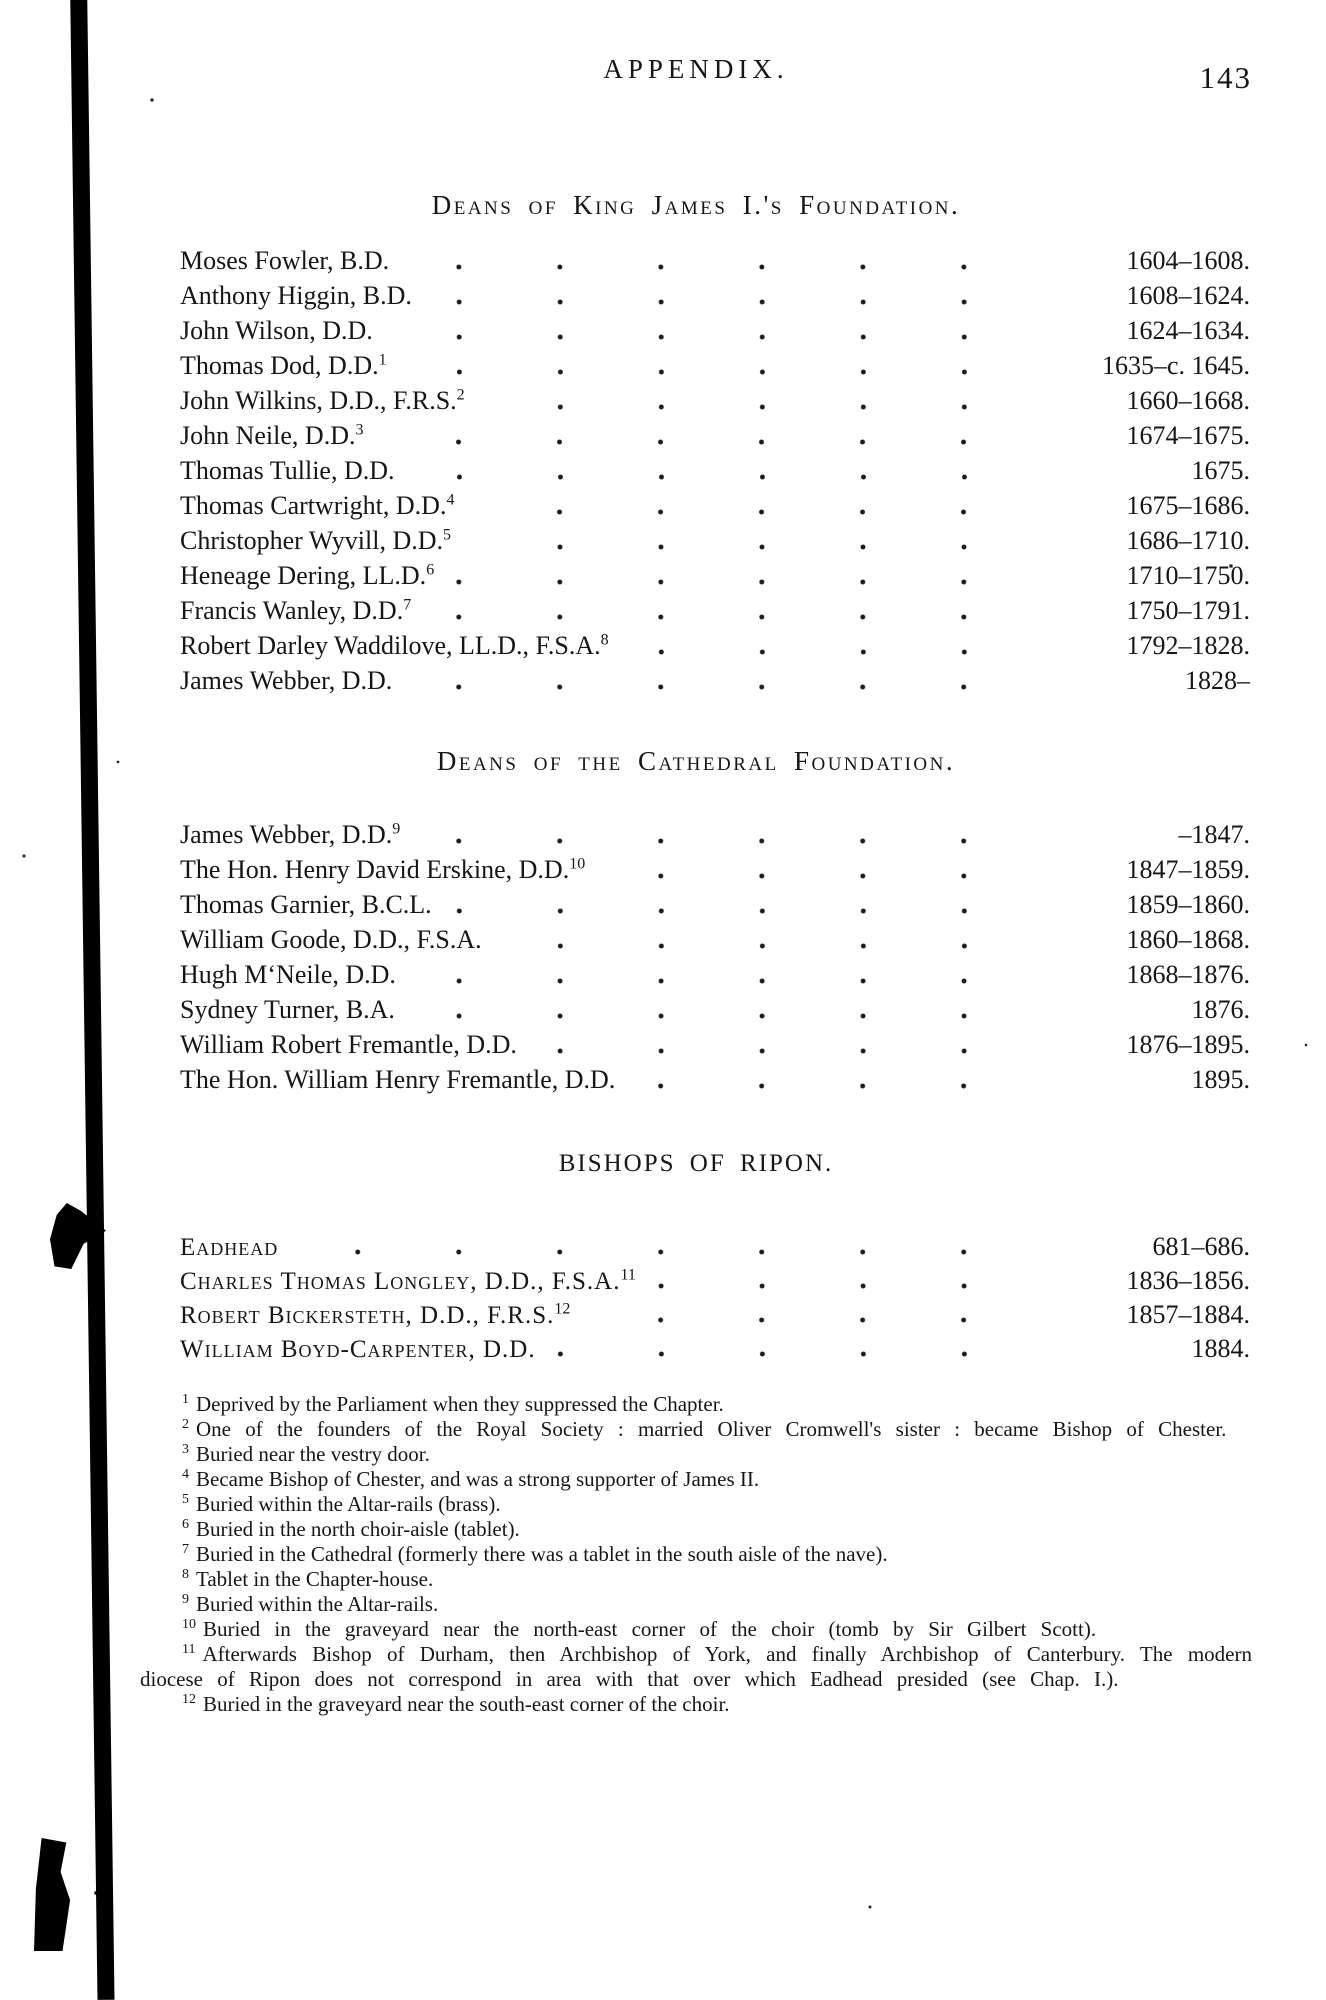  Describe the element at coordinates (696, 74) in the screenshot. I see `page-header-band: APPENDIX. 143` at that location.